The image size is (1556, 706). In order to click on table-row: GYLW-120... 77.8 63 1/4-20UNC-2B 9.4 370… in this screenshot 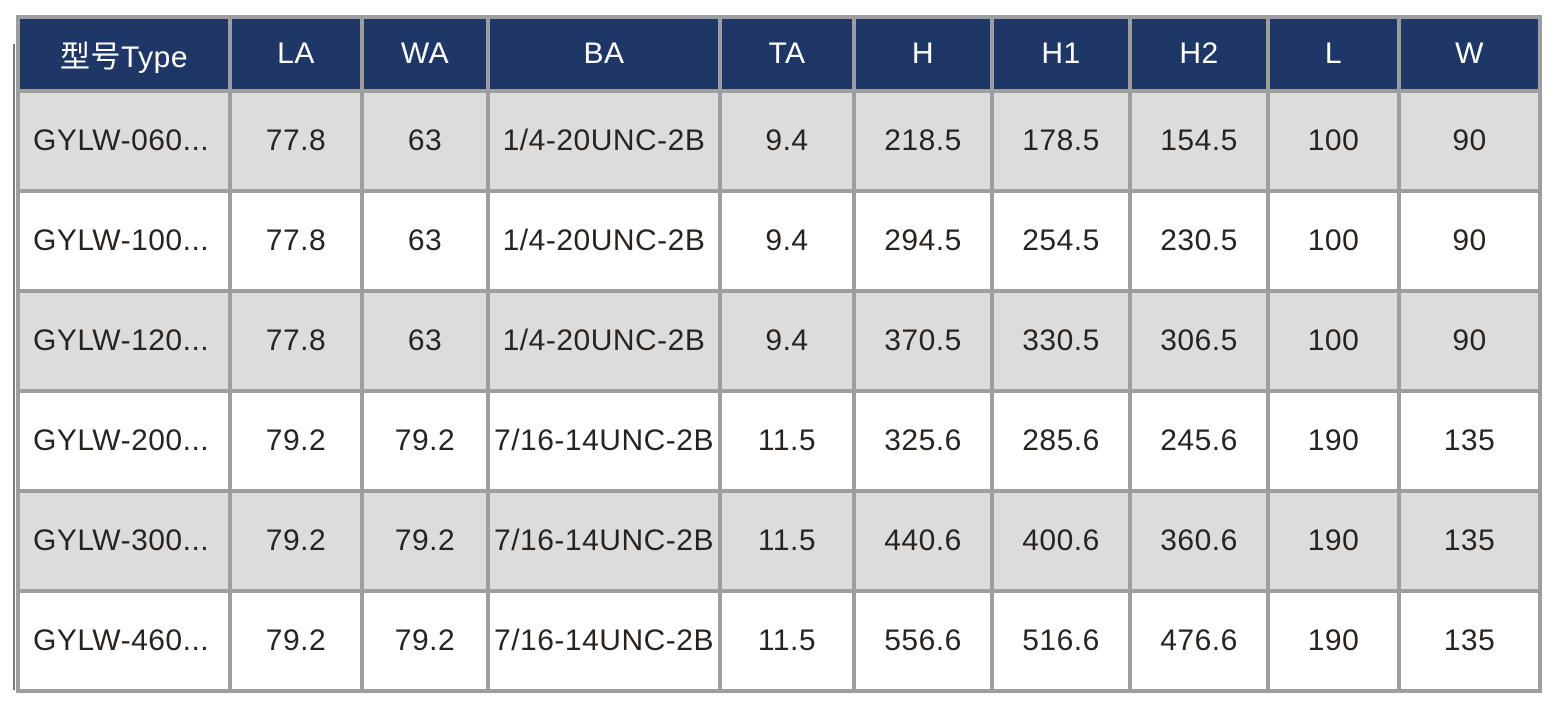, I will do `click(779, 341)`.